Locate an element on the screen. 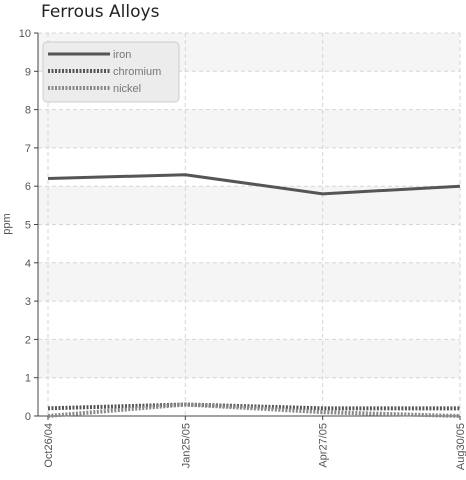 The height and width of the screenshot is (480, 466). x-ticks: Oct26/04 Jan25/05 Apr27/05 Aug30/05 is located at coordinates (254, 443).